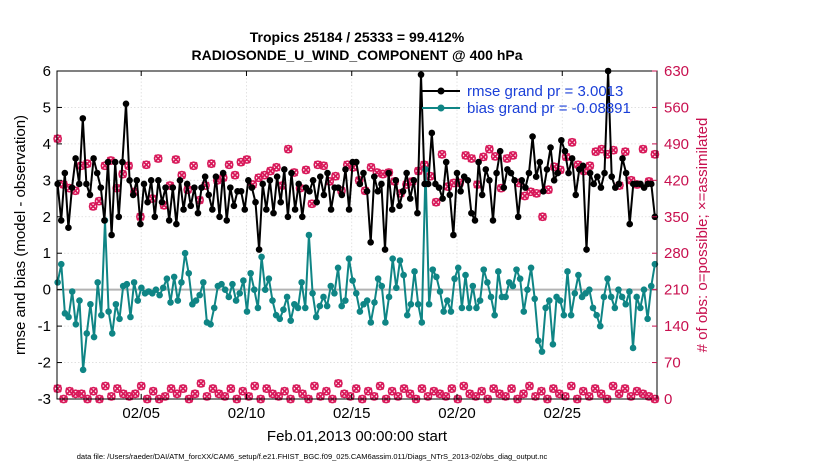 The height and width of the screenshot is (470, 830). What do you see at coordinates (247, 413) in the screenshot?
I see `x-tick-label: 02/10` at bounding box center [247, 413].